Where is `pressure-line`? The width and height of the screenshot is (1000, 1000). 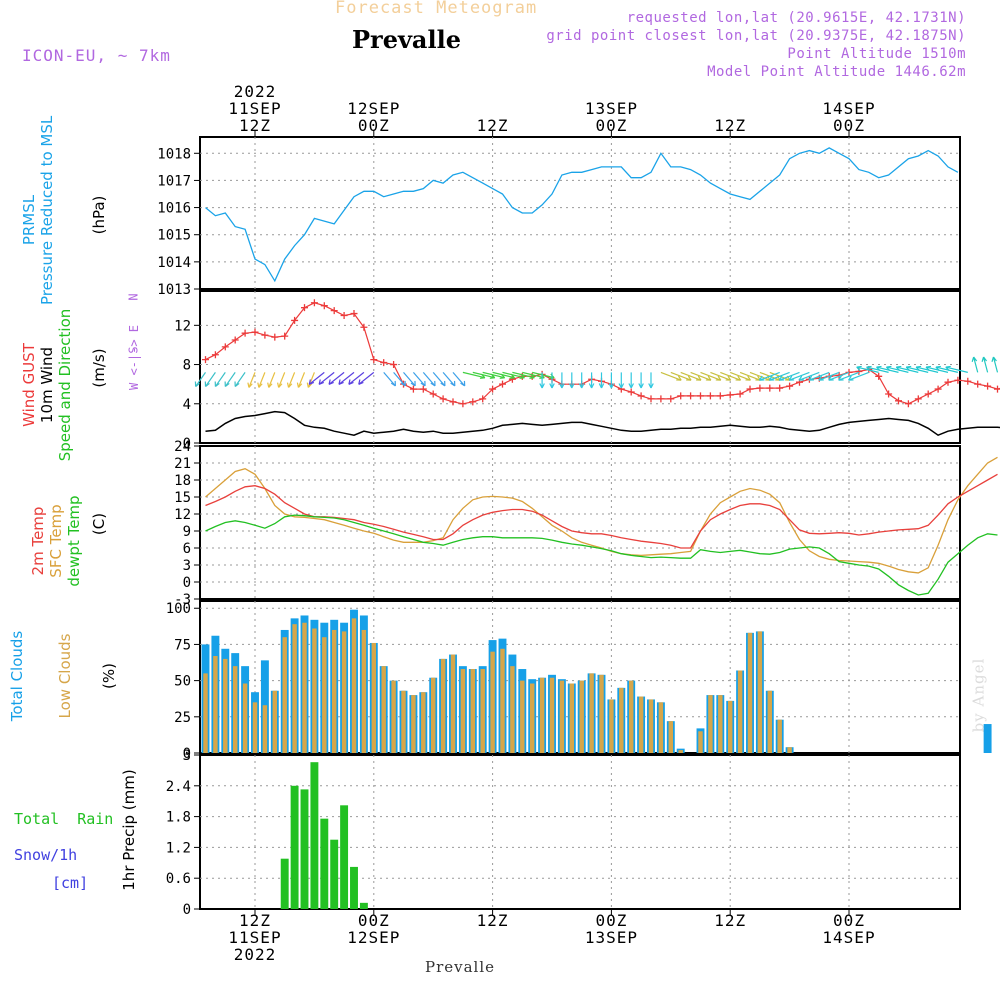
pressure-line is located at coordinates (582, 215).